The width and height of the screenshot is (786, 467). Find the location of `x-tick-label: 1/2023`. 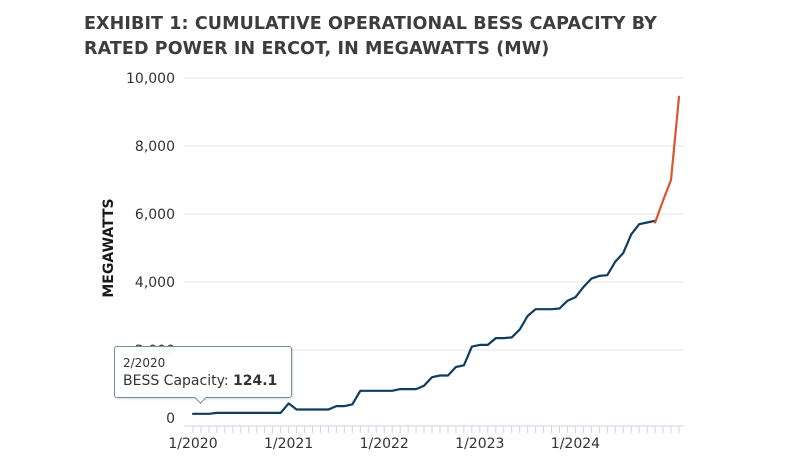

x-tick-label: 1/2023 is located at coordinates (479, 444).